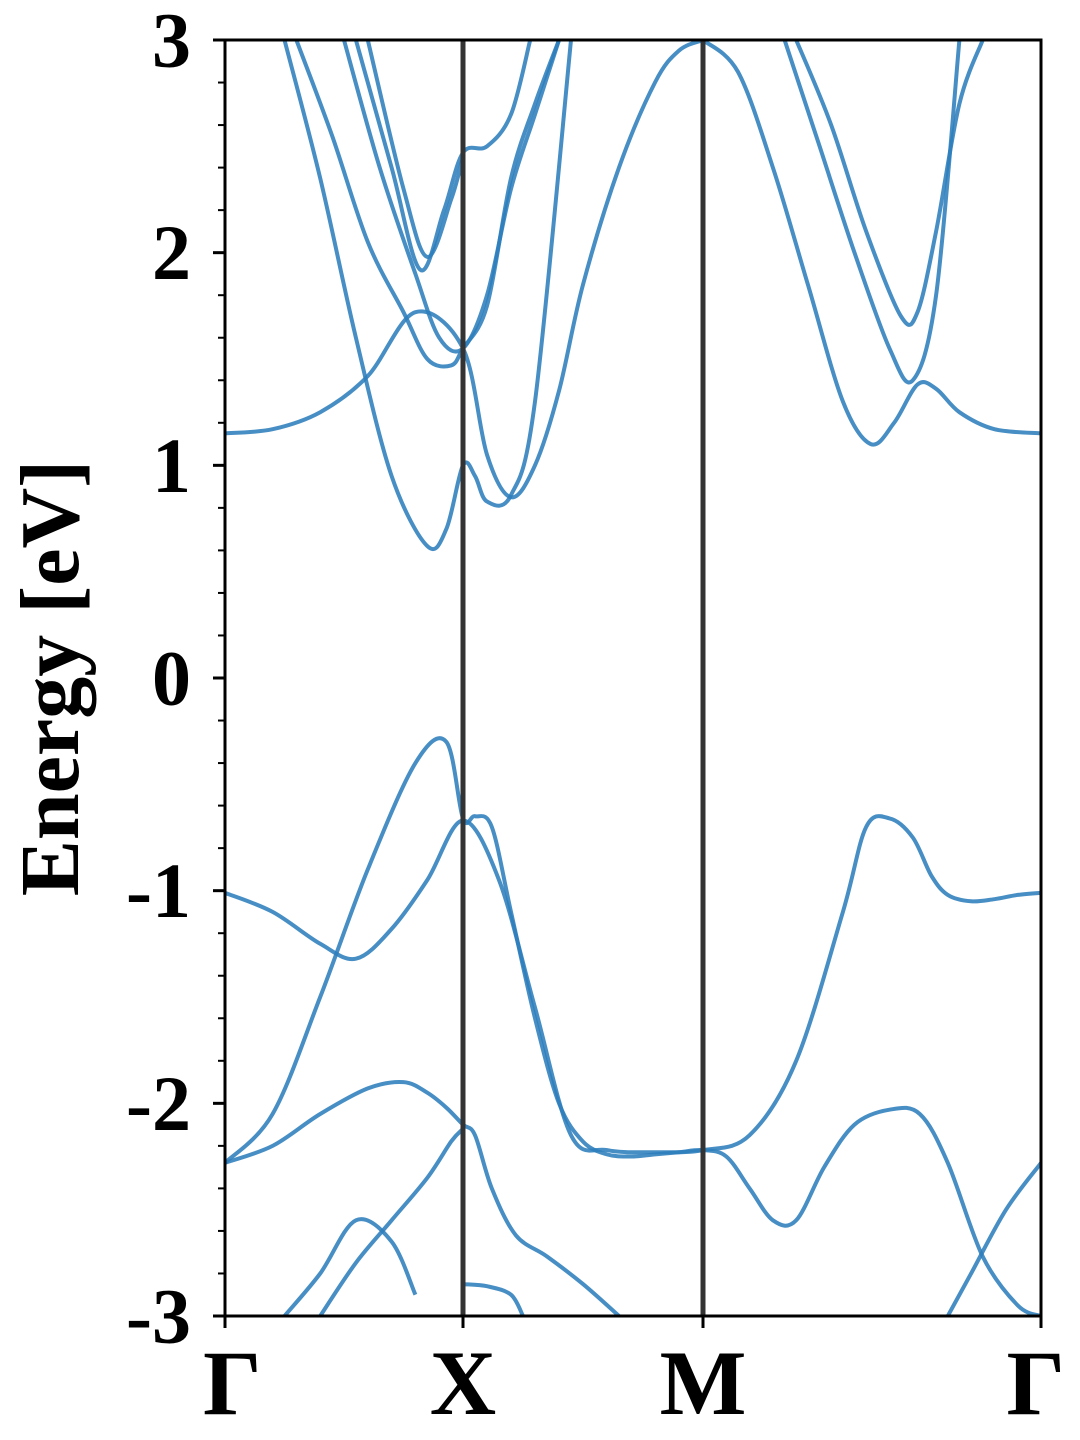 The width and height of the screenshot is (1080, 1440). What do you see at coordinates (158, 1316) in the screenshot?
I see `y-tick-label: -3` at bounding box center [158, 1316].